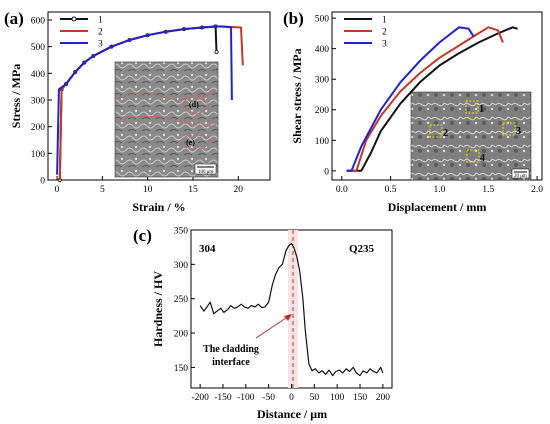 Image resolution: width=550 pixels, height=424 pixels. What do you see at coordinates (42, 182) in the screenshot?
I see `y-tick-label-a: 0` at bounding box center [42, 182].